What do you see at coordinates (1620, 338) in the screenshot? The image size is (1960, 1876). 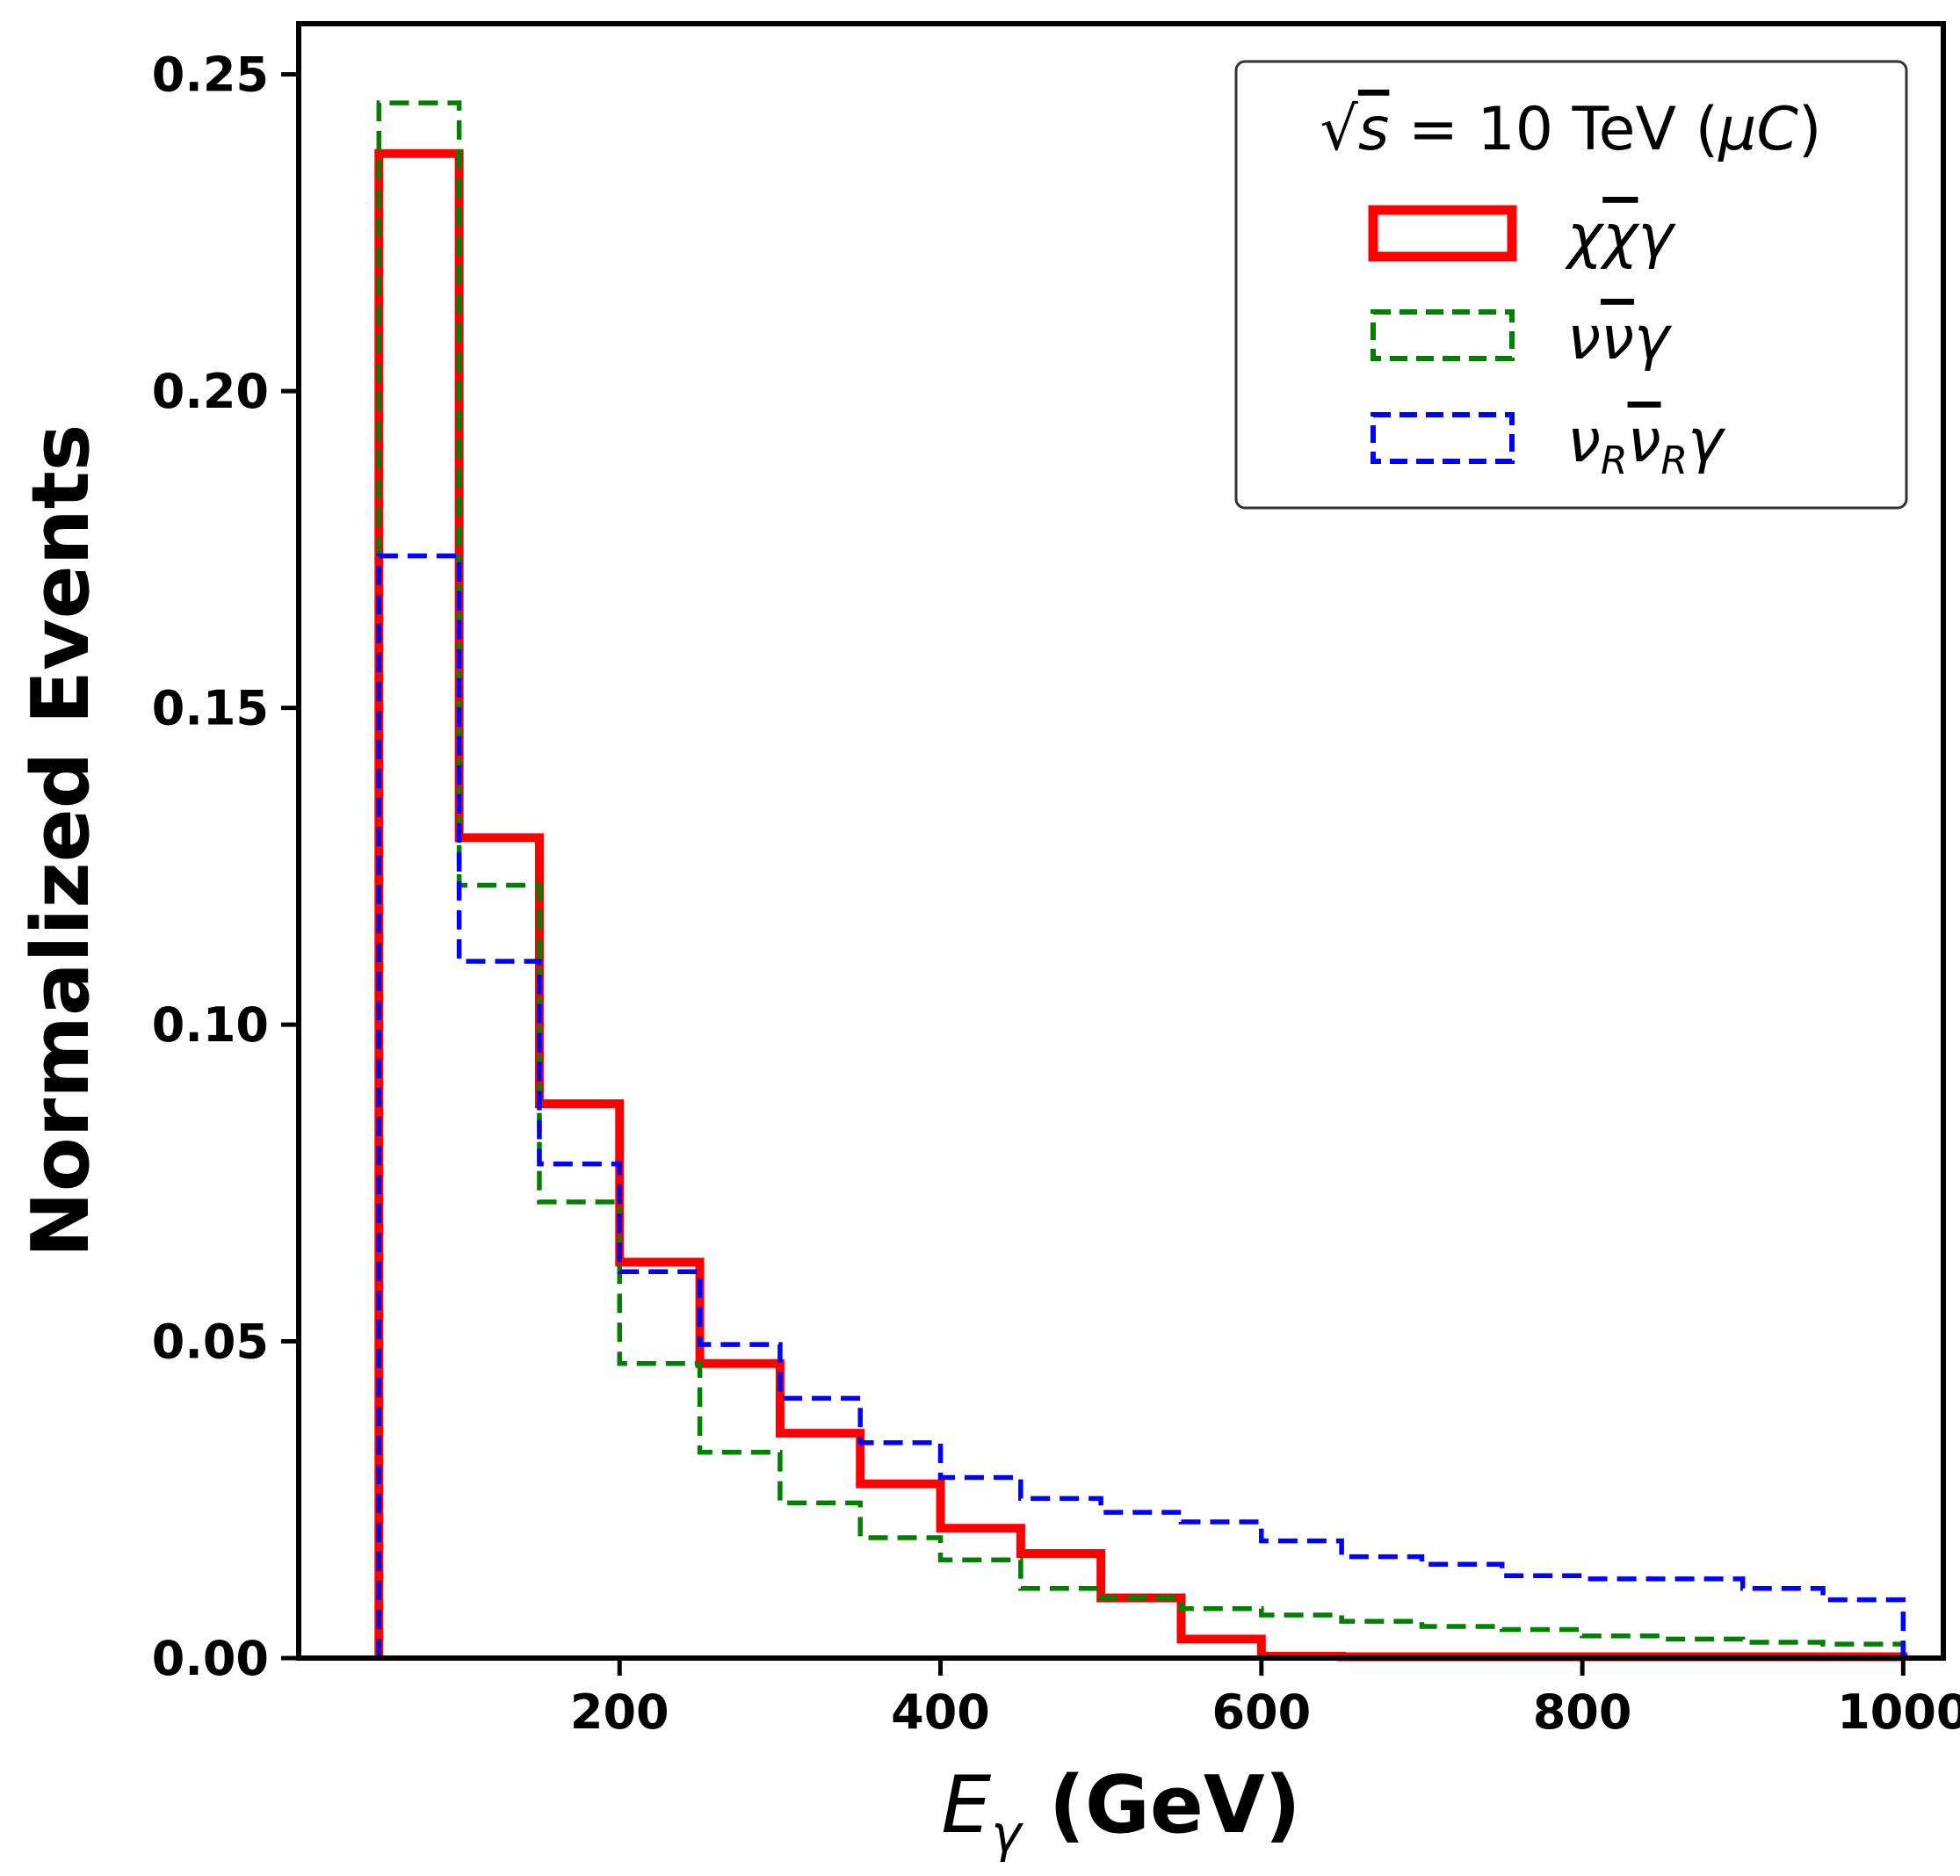 I see `legend-label-nu: ννγ` at bounding box center [1620, 338].